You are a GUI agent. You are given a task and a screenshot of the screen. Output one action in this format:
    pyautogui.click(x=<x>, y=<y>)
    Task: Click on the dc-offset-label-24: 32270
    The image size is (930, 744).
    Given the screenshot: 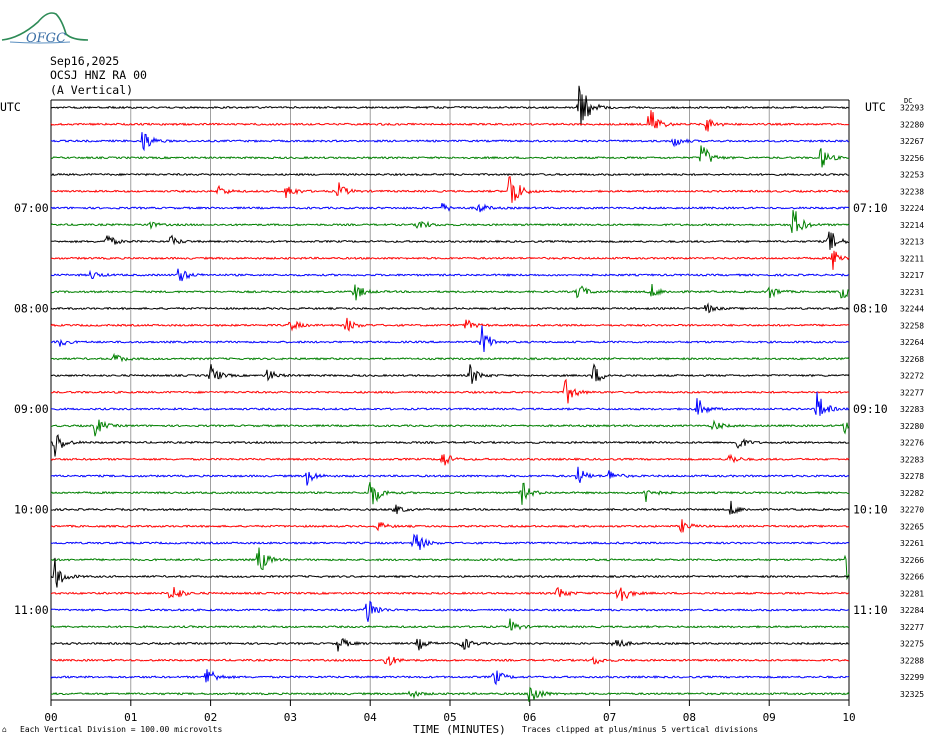 What is the action you would take?
    pyautogui.click(x=912, y=510)
    